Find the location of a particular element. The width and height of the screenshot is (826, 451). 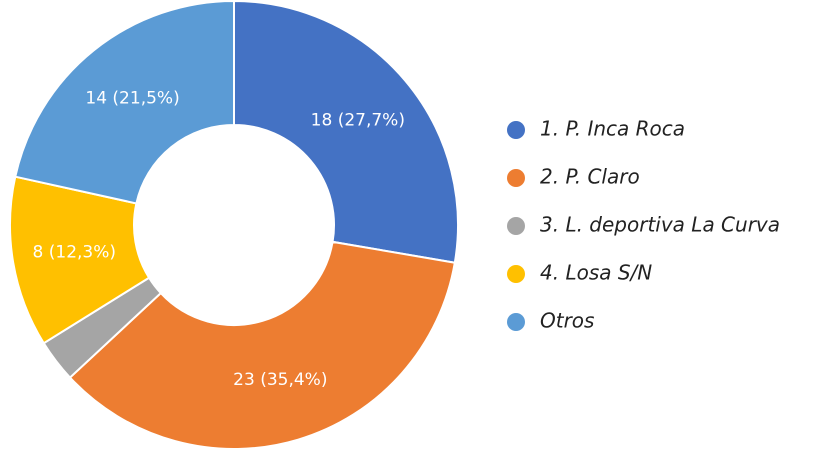

data-label: 14 (21,5%) is located at coordinates (132, 99).